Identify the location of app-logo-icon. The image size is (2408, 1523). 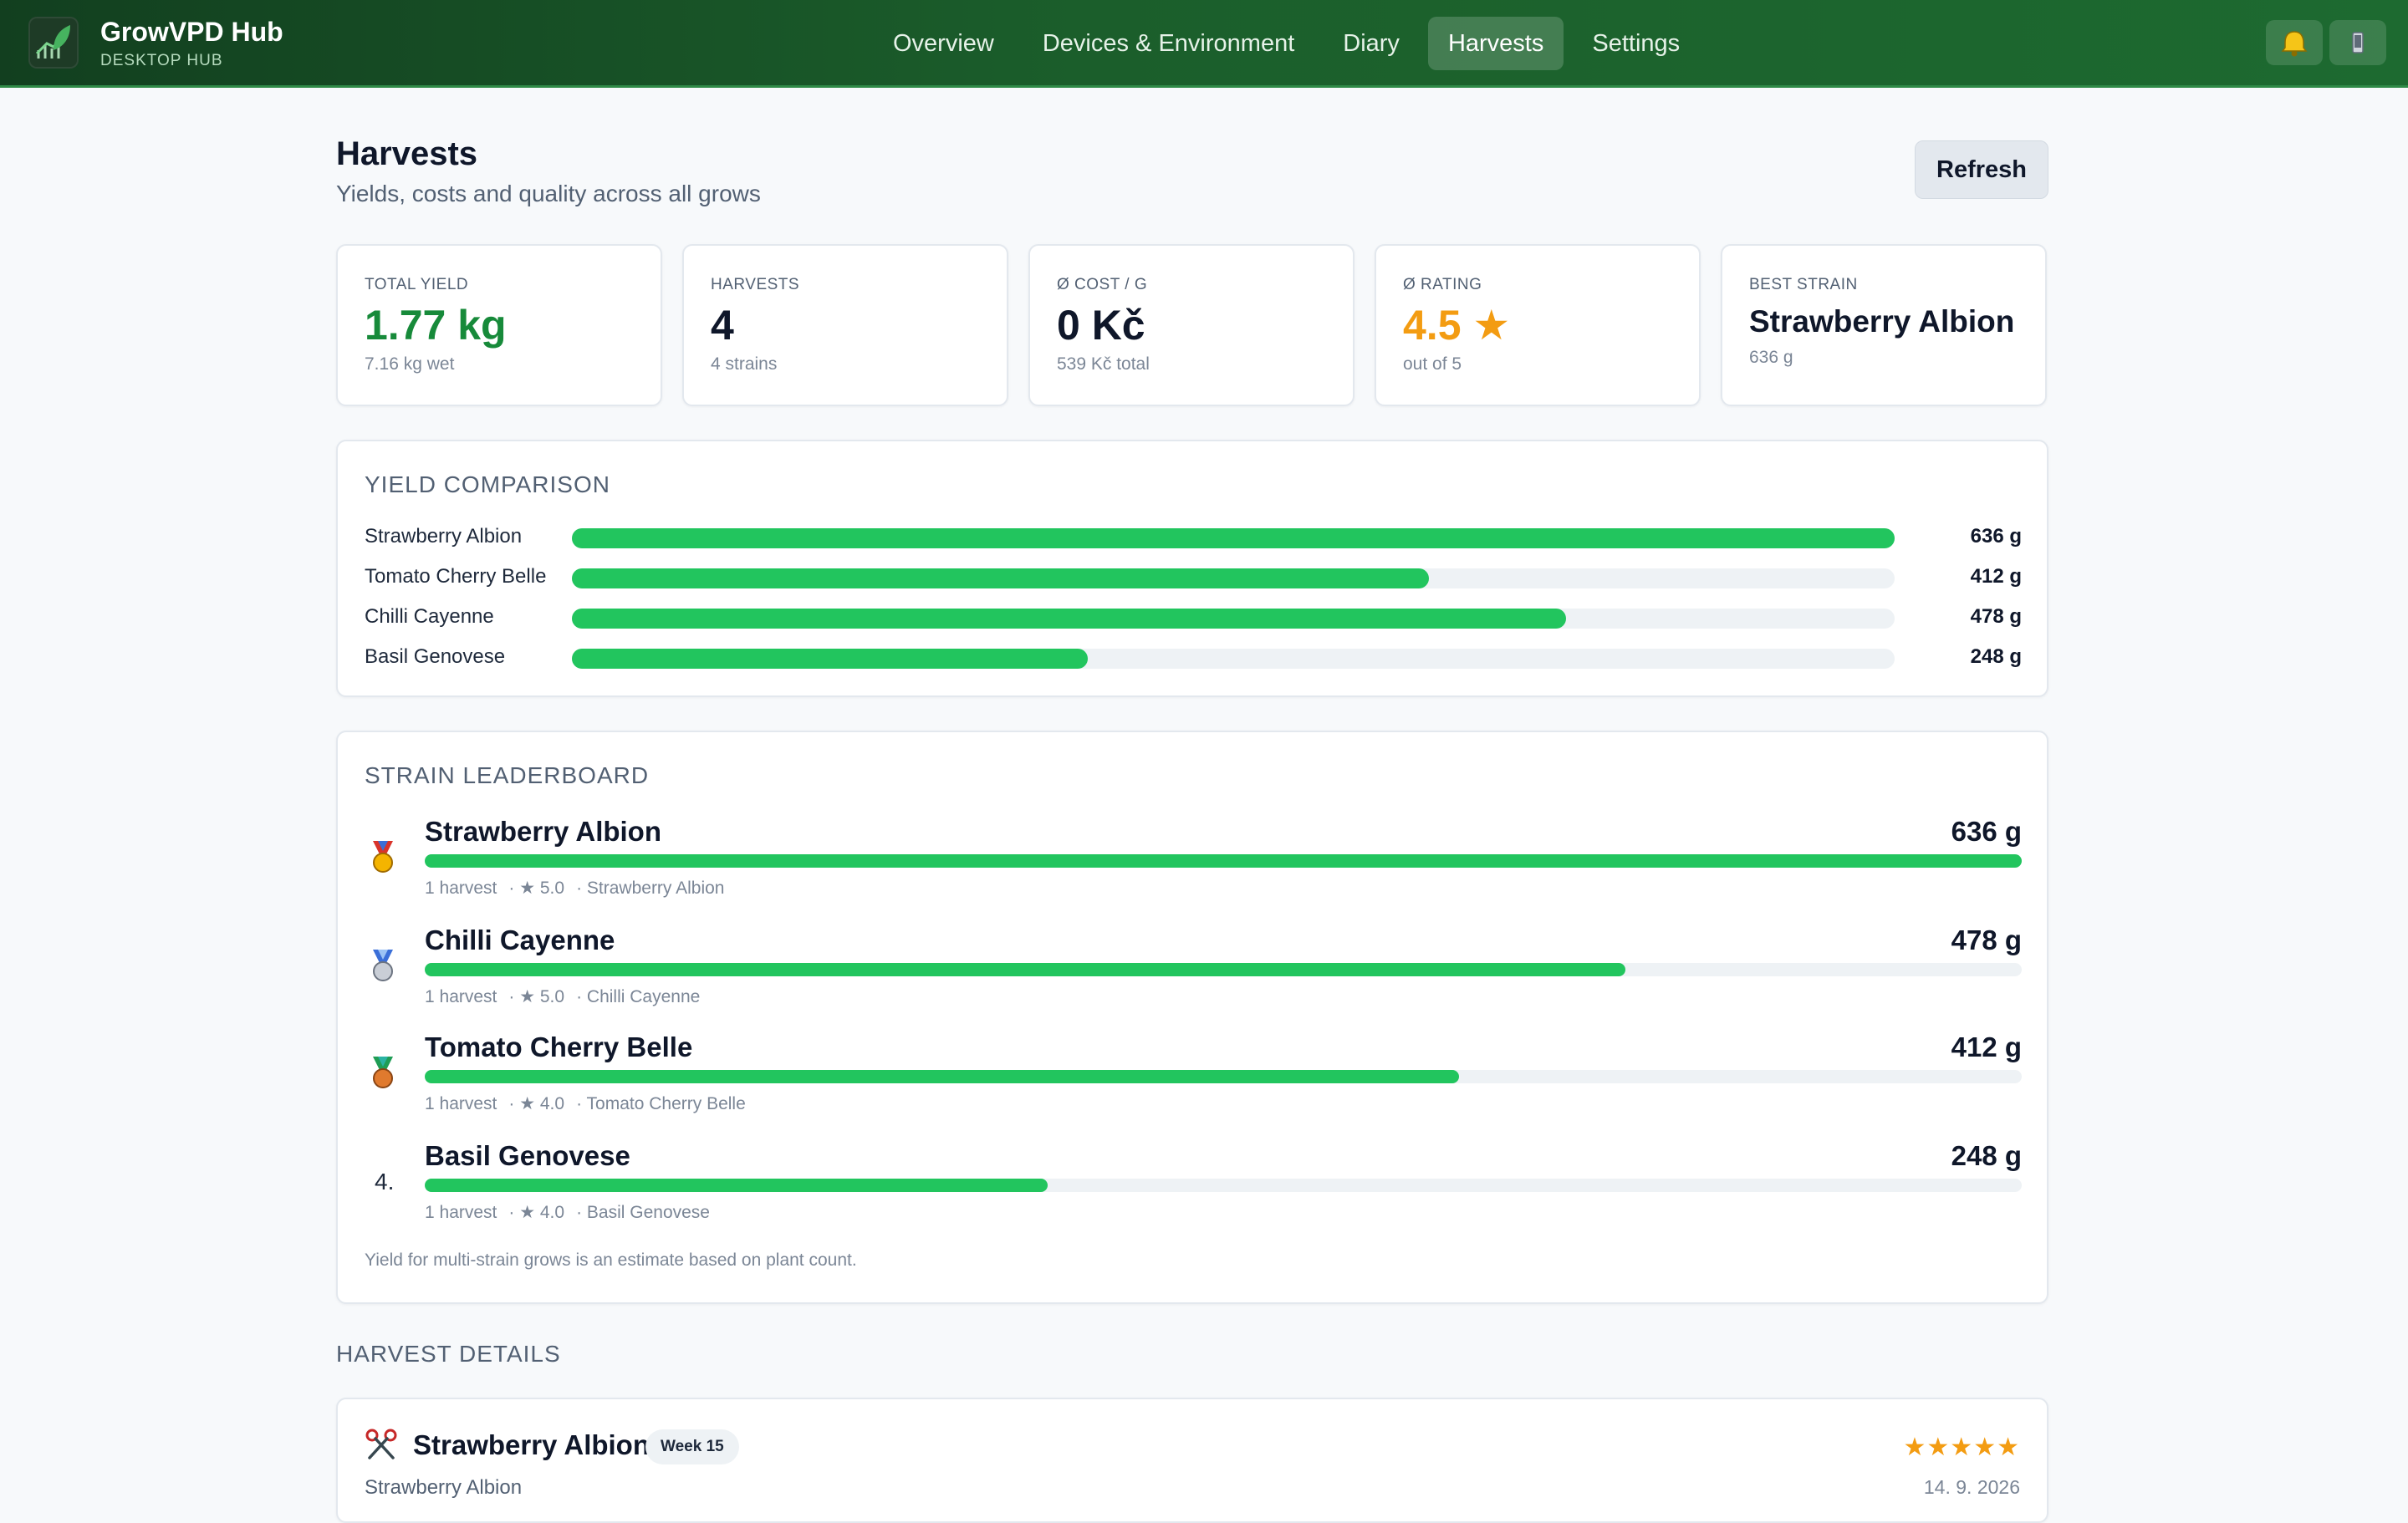
(54, 43).